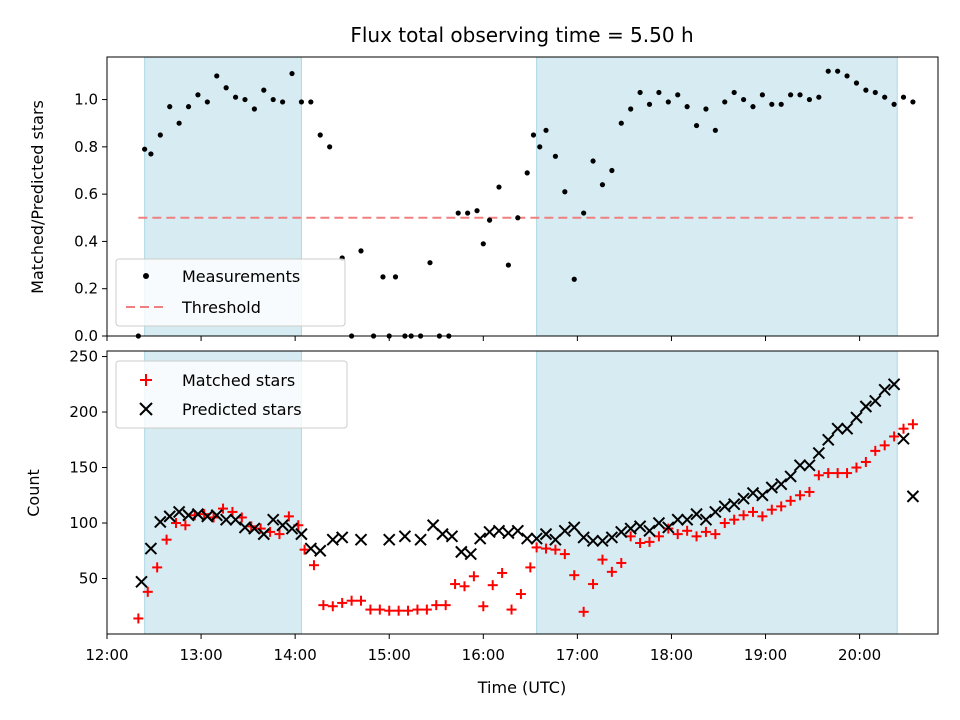 The width and height of the screenshot is (960, 720). I want to click on top-y-tick-label: 0.0, so click(86, 336).